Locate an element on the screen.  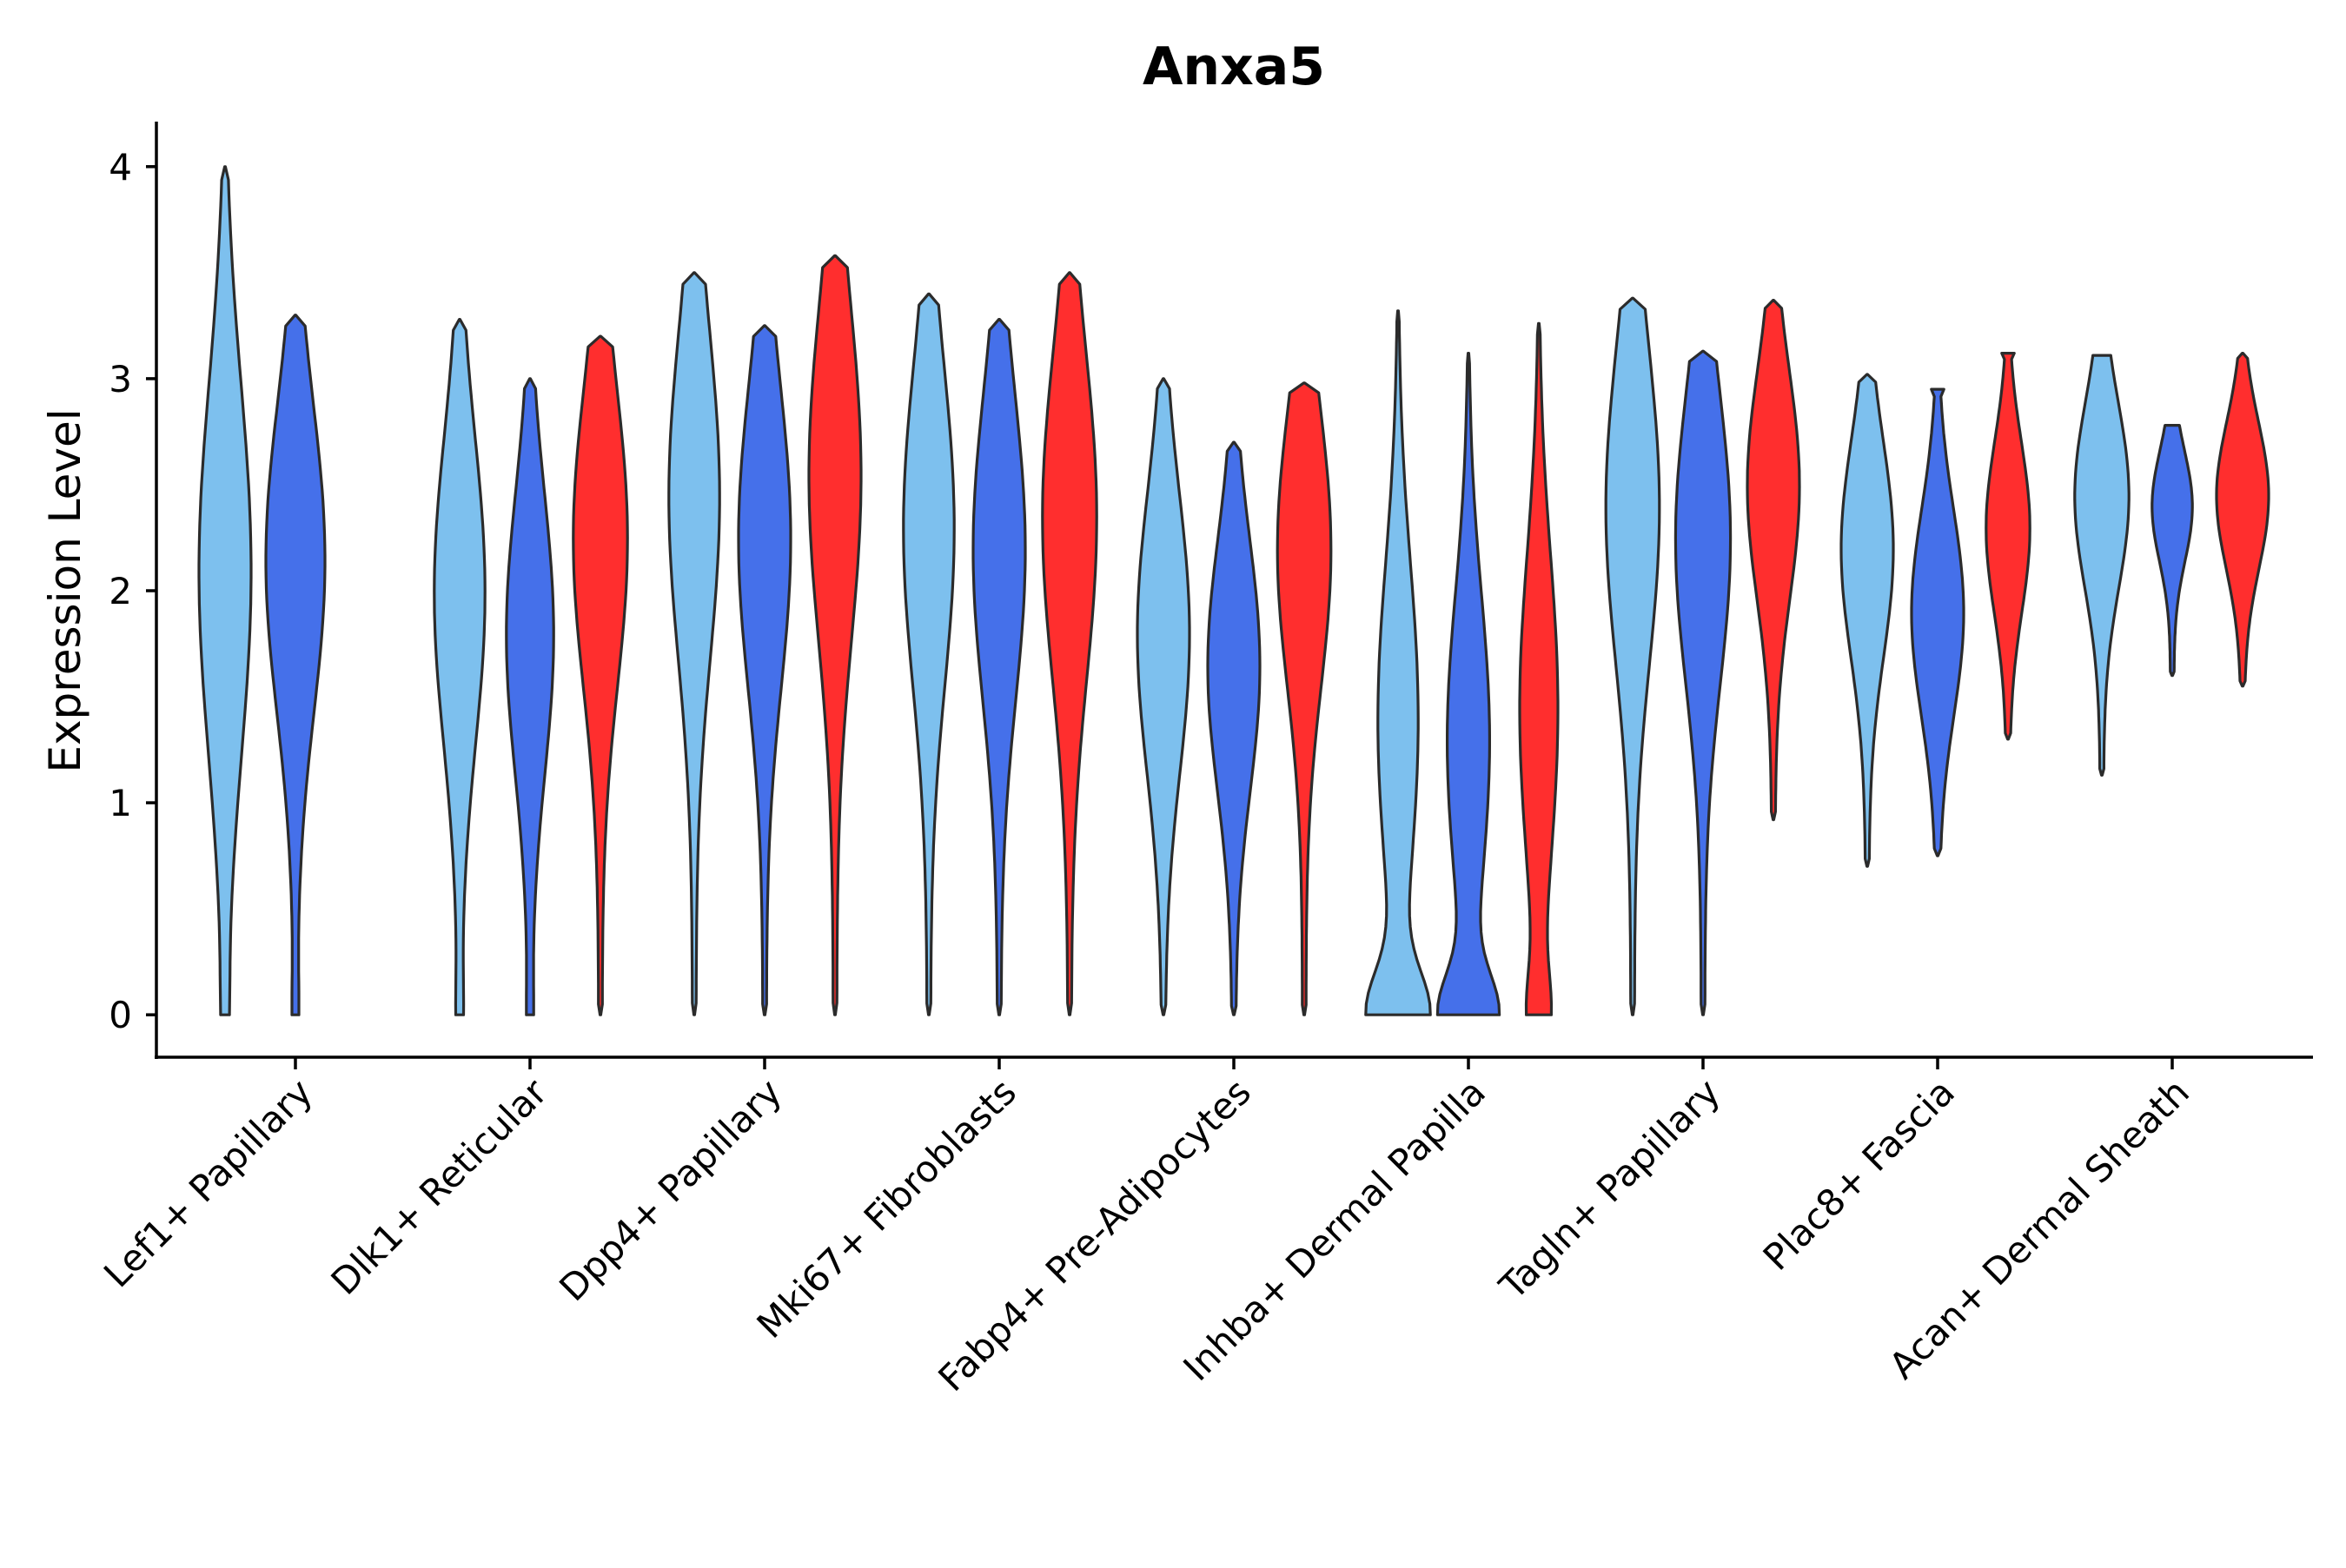
y-tick-label: 1 is located at coordinates (121, 803).